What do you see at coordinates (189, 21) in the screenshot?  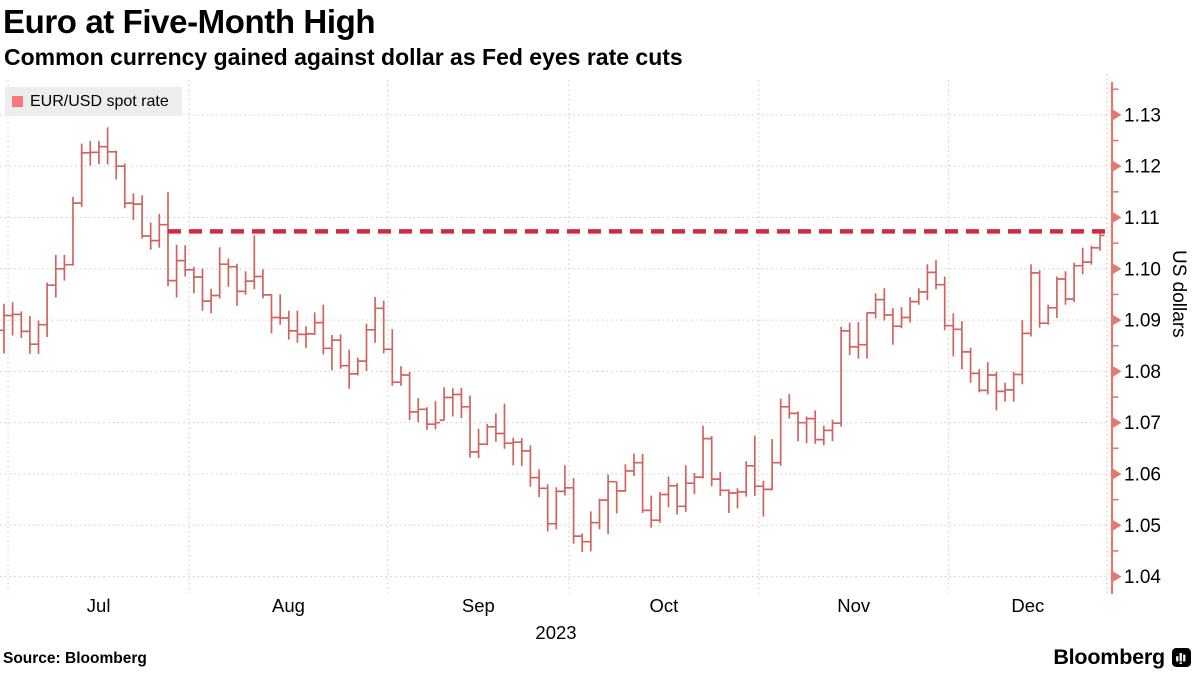 I see `page-title: Euro at Five-Month High` at bounding box center [189, 21].